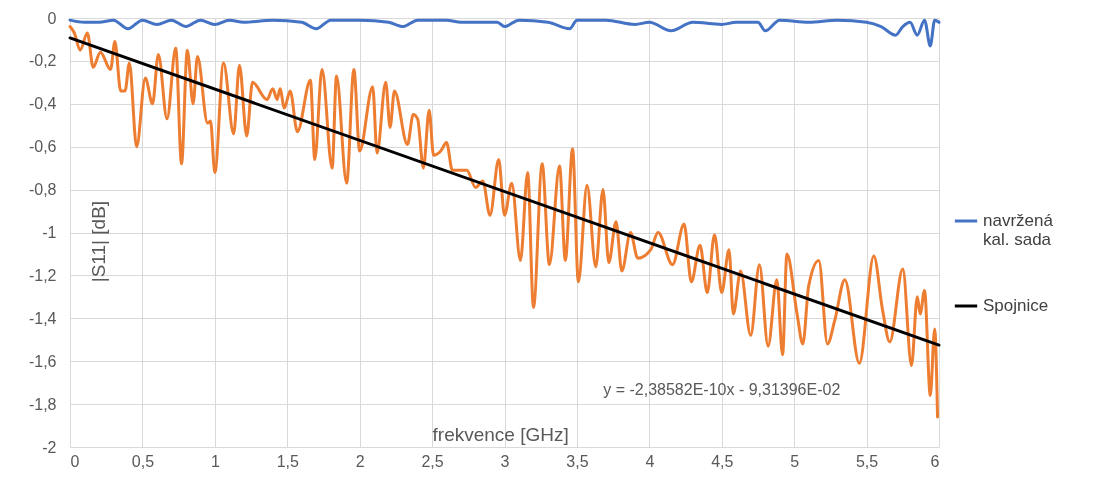  I want to click on y-axis-title: |S11| [dB], so click(98, 241).